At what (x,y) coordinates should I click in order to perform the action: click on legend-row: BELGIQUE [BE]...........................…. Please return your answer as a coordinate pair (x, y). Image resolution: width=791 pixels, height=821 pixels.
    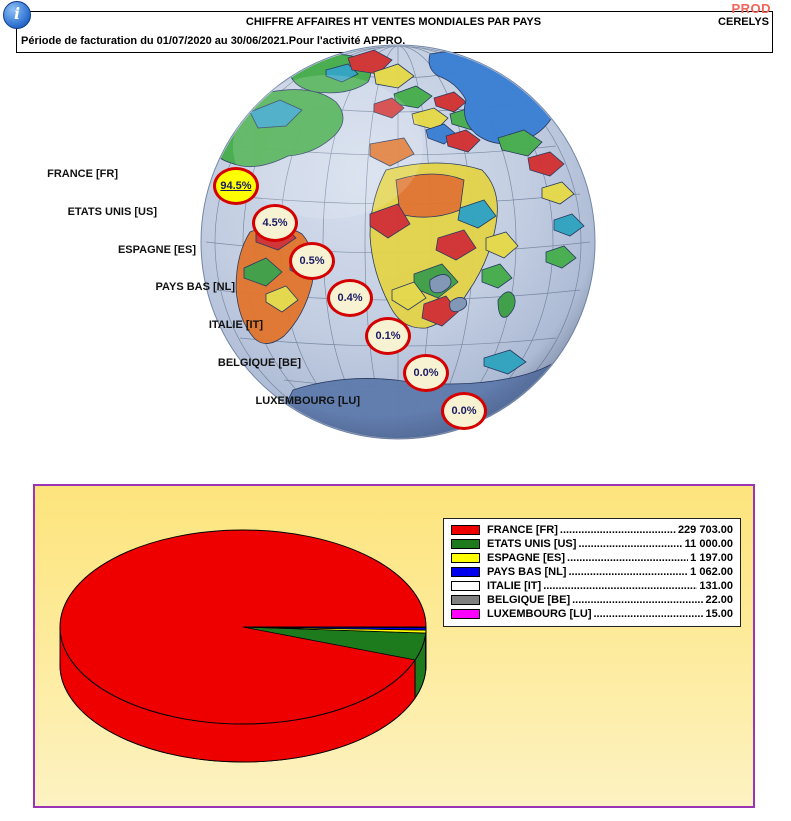
    Looking at the image, I should click on (592, 600).